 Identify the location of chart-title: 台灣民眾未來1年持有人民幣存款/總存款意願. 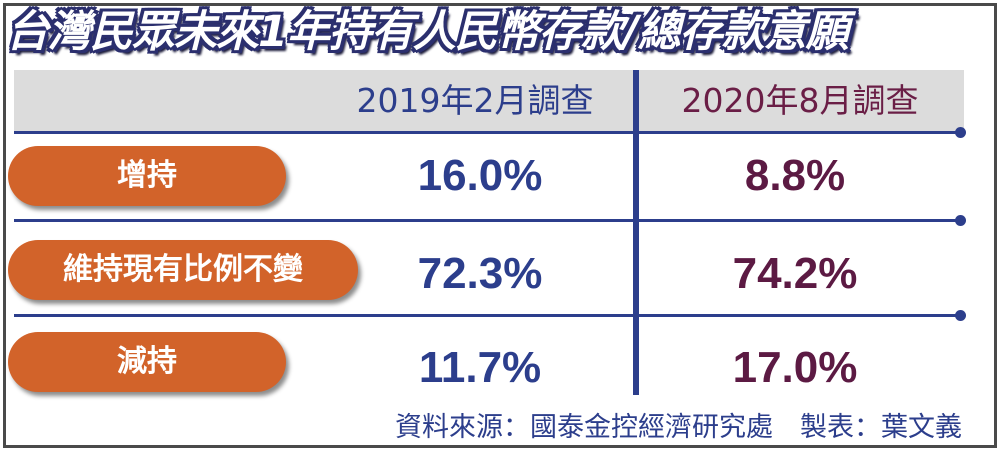
(427, 32).